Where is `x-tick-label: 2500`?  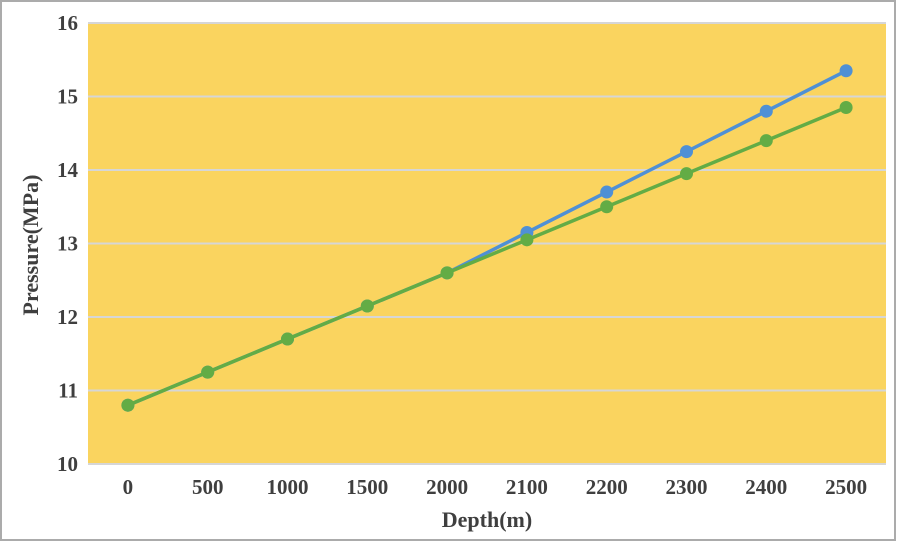
x-tick-label: 2500 is located at coordinates (846, 487).